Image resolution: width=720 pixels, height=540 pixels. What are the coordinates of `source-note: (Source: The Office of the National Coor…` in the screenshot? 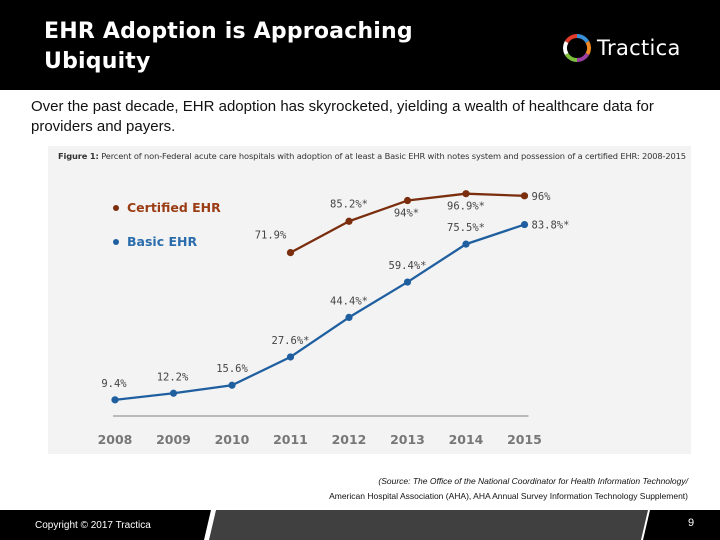 It's located at (508, 489).